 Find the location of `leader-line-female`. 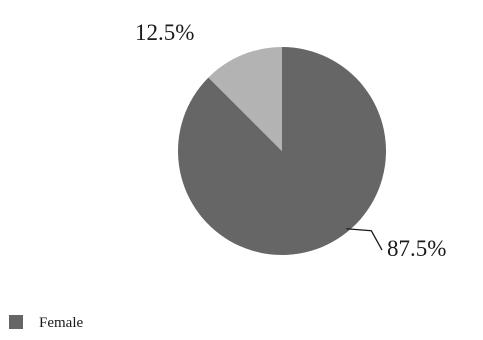

leader-line-female is located at coordinates (364, 239).